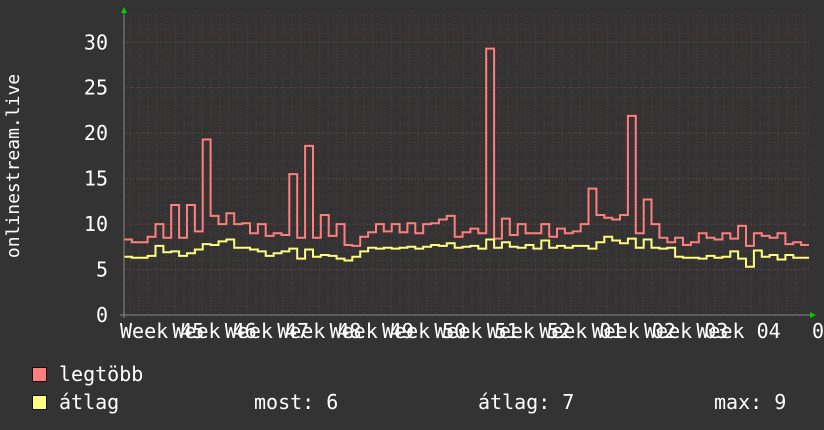 This screenshot has width=824, height=430. I want to click on y-tick-label: 0, so click(102, 315).